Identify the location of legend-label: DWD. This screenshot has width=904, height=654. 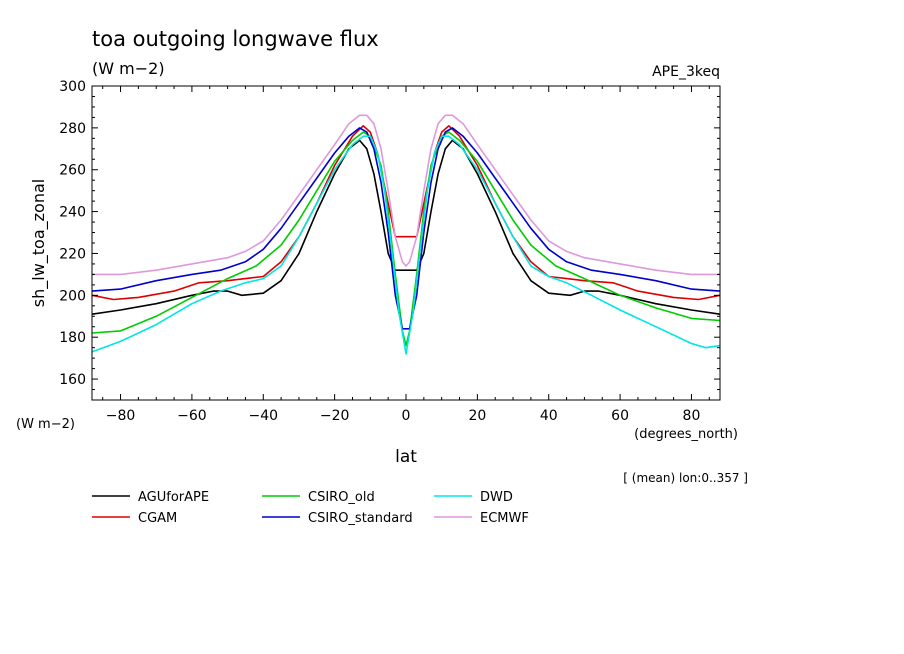
(496, 497).